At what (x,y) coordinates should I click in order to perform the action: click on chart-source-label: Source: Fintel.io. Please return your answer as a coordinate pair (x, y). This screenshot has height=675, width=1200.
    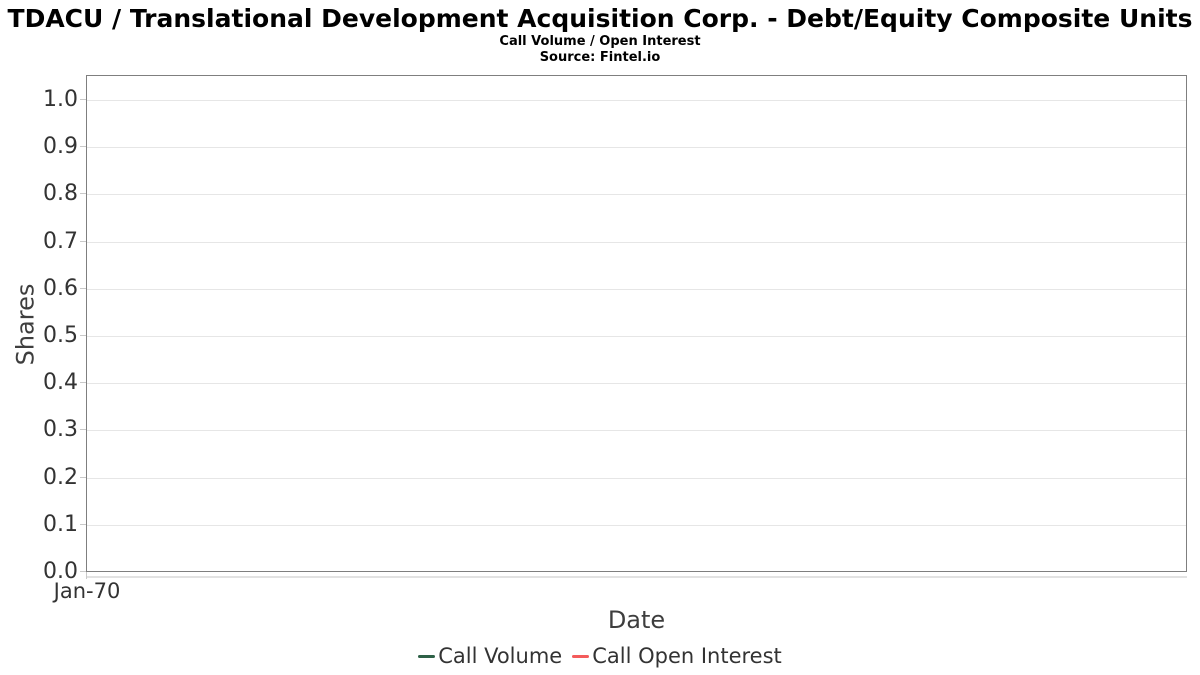
    Looking at the image, I should click on (600, 57).